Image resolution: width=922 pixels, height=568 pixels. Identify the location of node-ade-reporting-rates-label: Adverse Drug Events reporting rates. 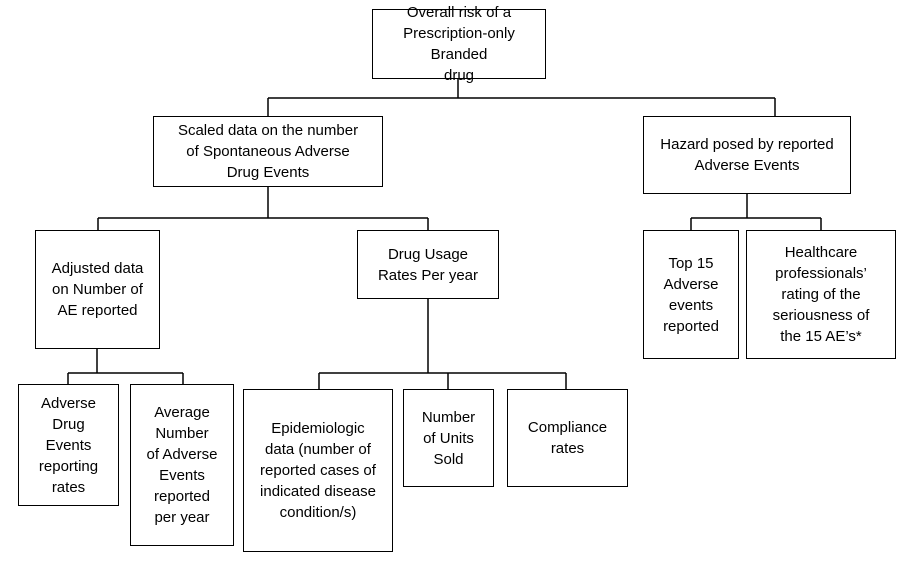
(68, 445).